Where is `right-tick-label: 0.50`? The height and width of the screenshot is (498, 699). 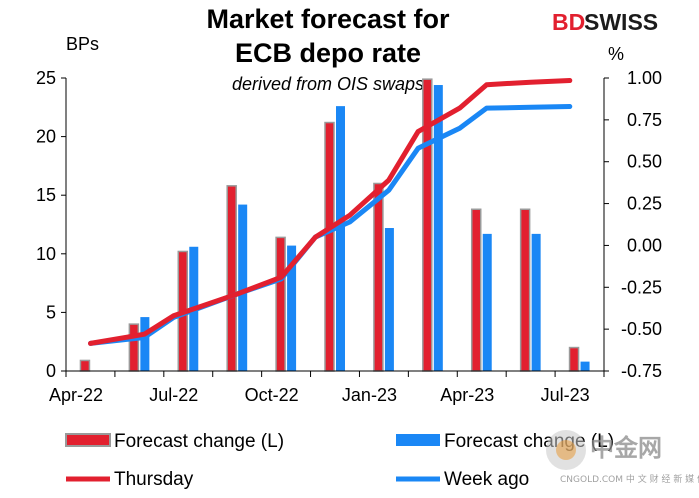
right-tick-label: 0.50 is located at coordinates (644, 162).